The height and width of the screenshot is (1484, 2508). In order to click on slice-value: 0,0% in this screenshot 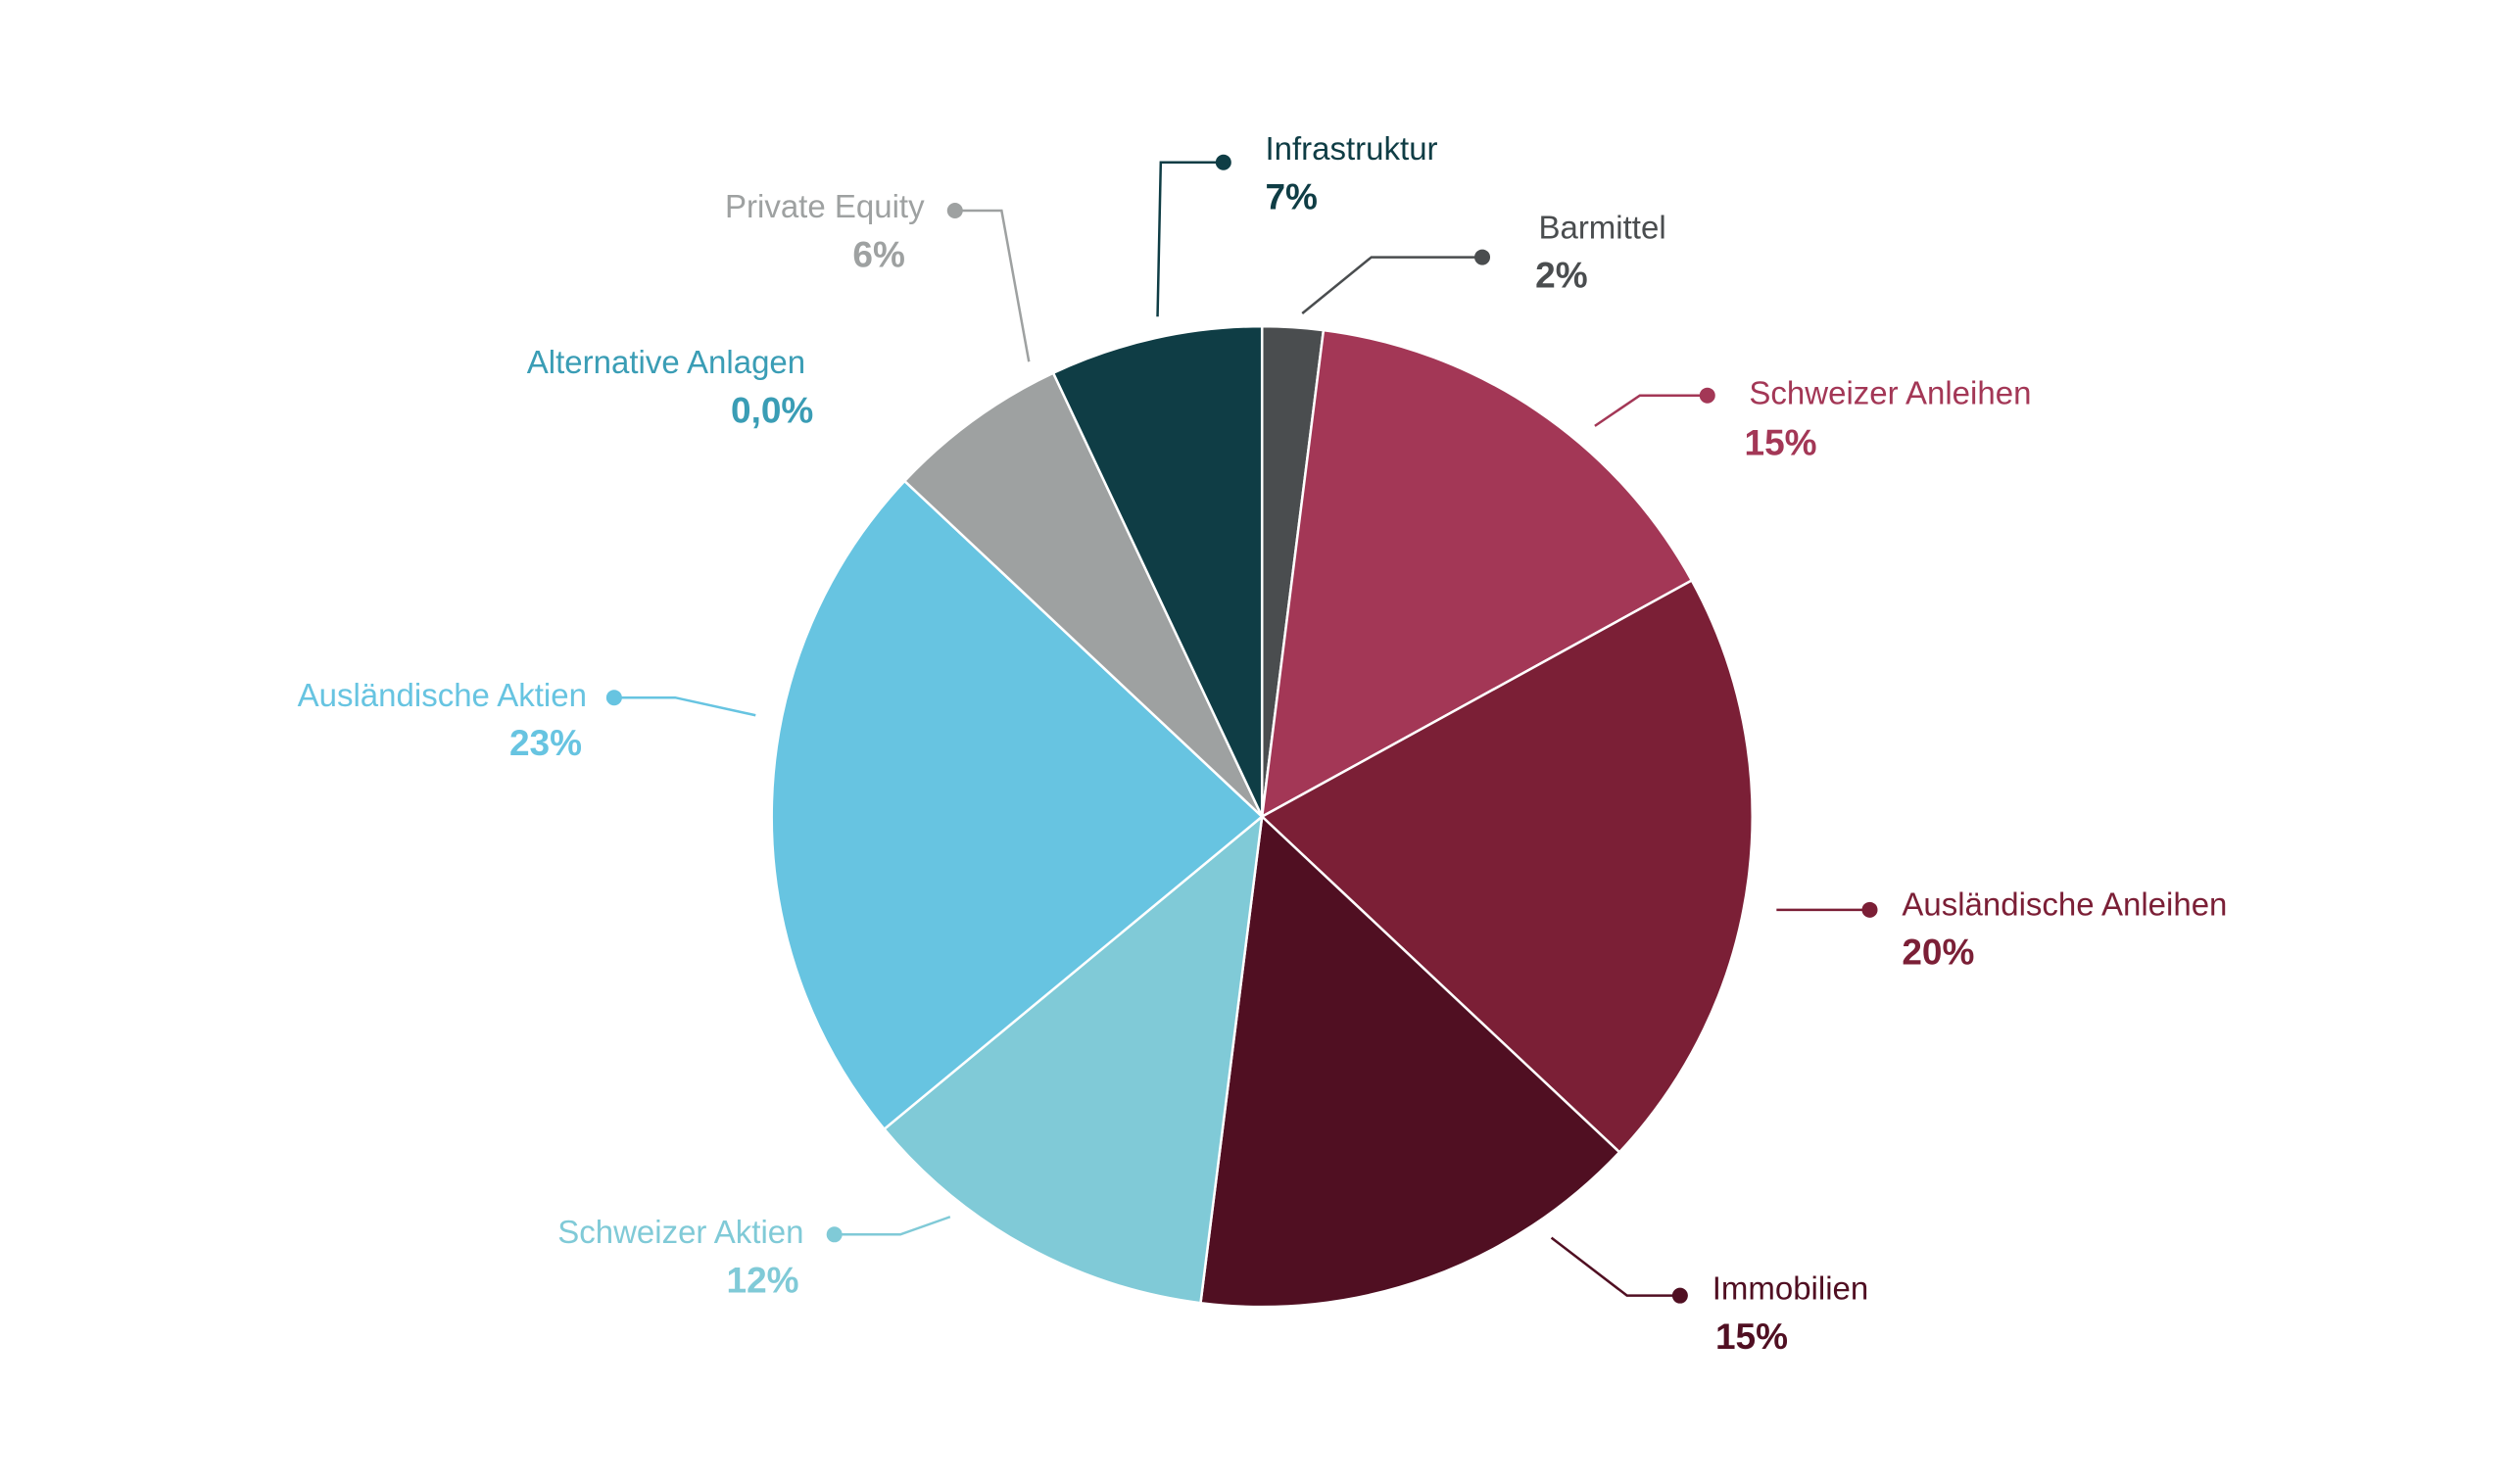, I will do `click(772, 411)`.